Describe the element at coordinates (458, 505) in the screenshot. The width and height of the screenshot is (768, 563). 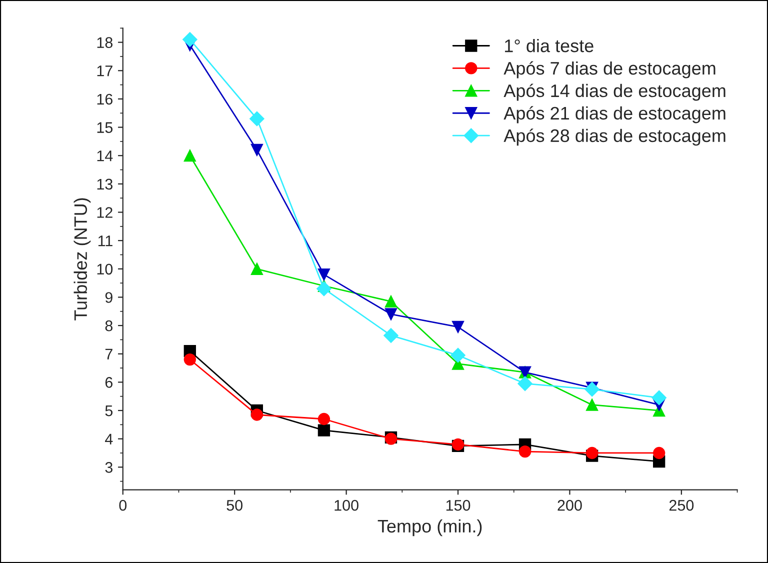
I see `x-tick-label: 150` at that location.